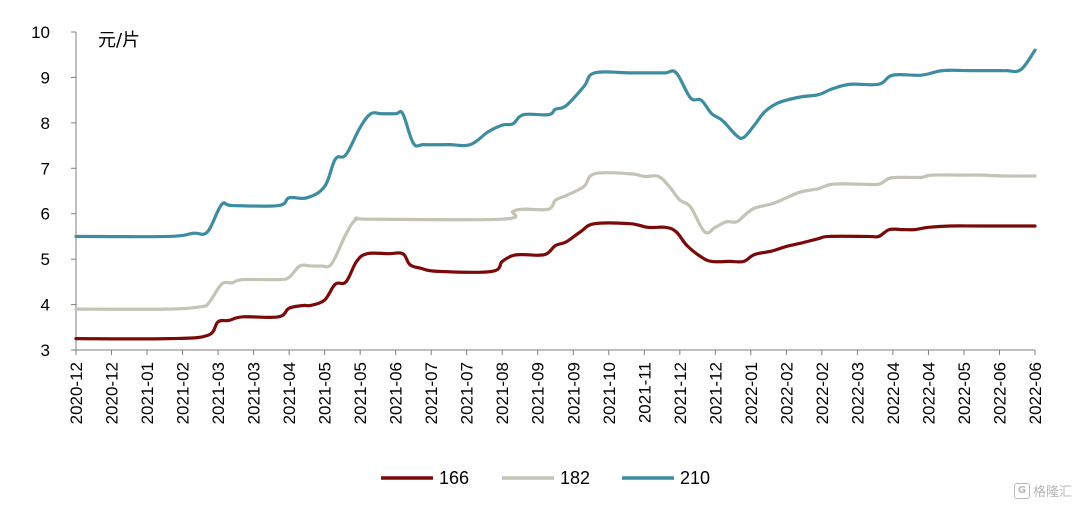 The width and height of the screenshot is (1080, 506). I want to click on x-tick-label: 2021-02, so click(183, 393).